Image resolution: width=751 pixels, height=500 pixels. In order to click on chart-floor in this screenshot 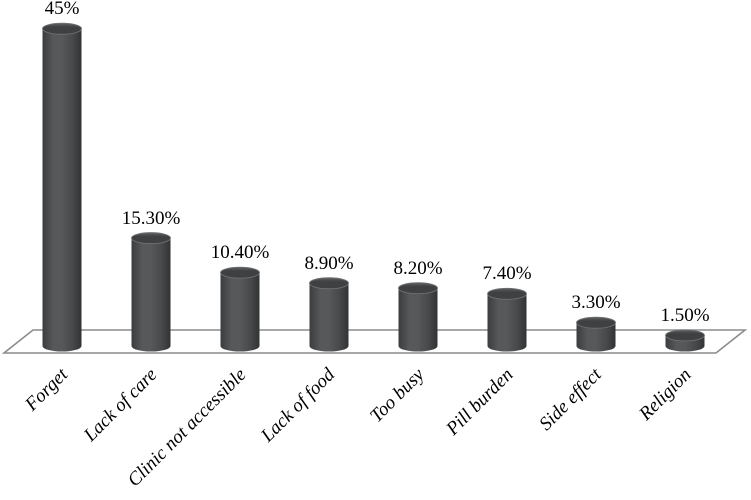, I will do `click(374, 341)`.